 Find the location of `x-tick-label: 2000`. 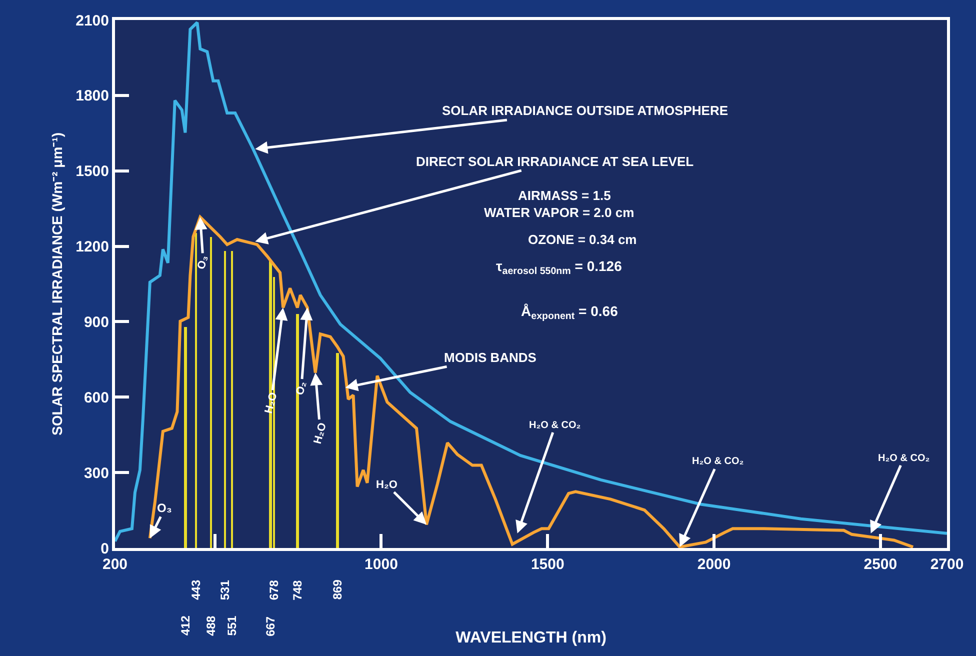

x-tick-label: 2000 is located at coordinates (714, 564).